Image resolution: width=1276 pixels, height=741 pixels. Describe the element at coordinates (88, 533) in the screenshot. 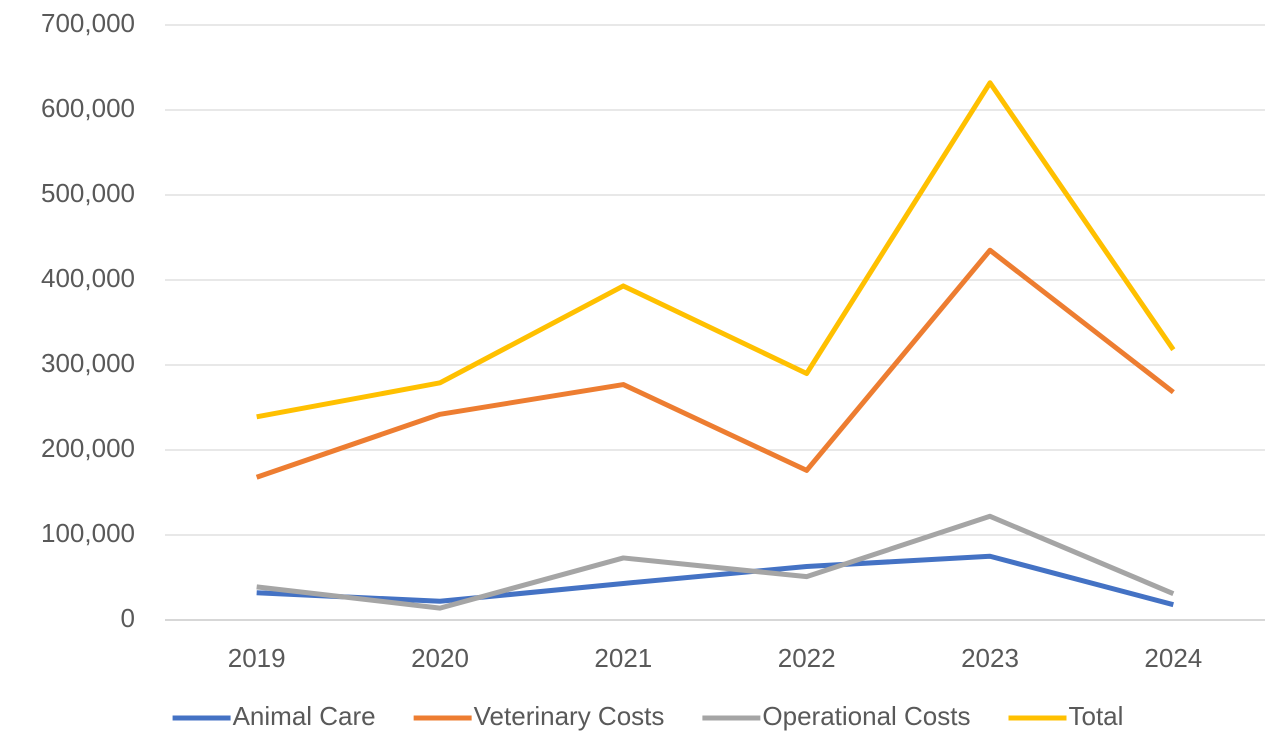

I see `y-tick-label: 100,000` at that location.